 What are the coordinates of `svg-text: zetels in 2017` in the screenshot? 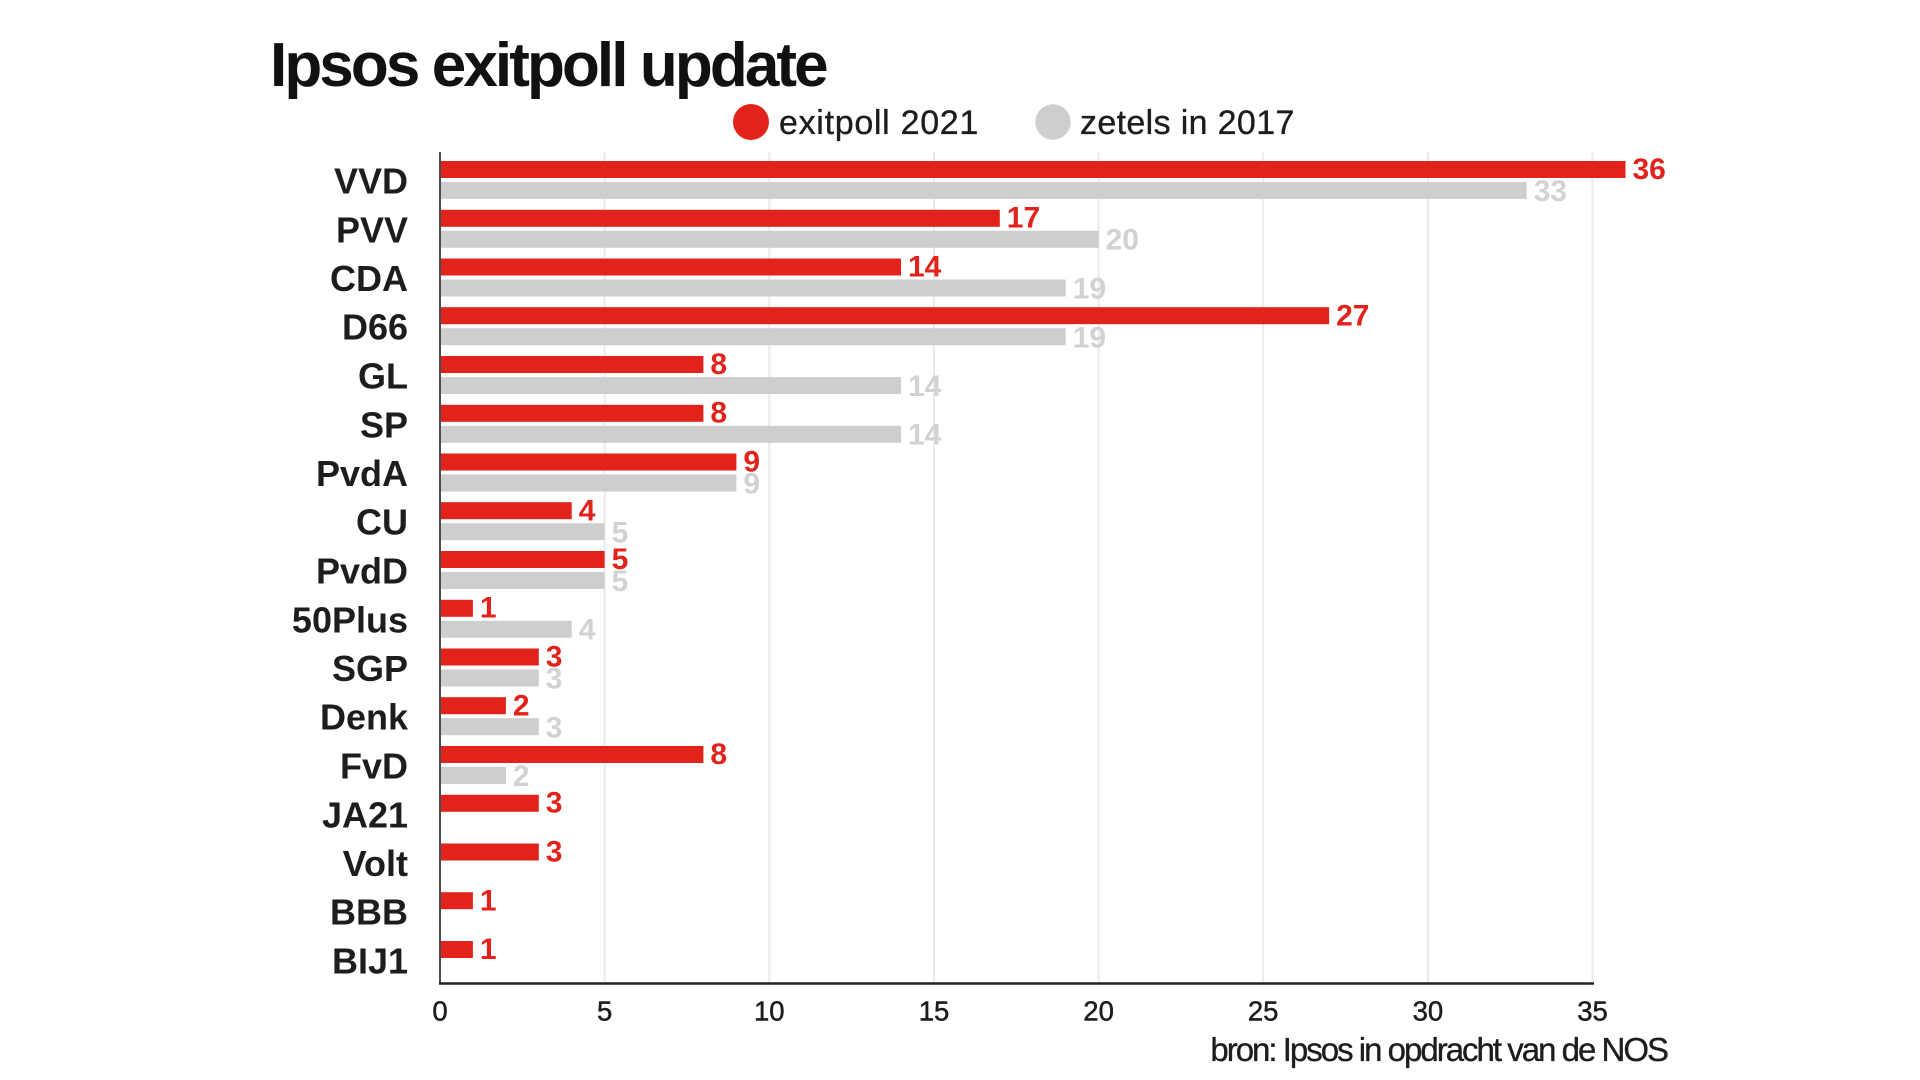 It's located at (1187, 123).